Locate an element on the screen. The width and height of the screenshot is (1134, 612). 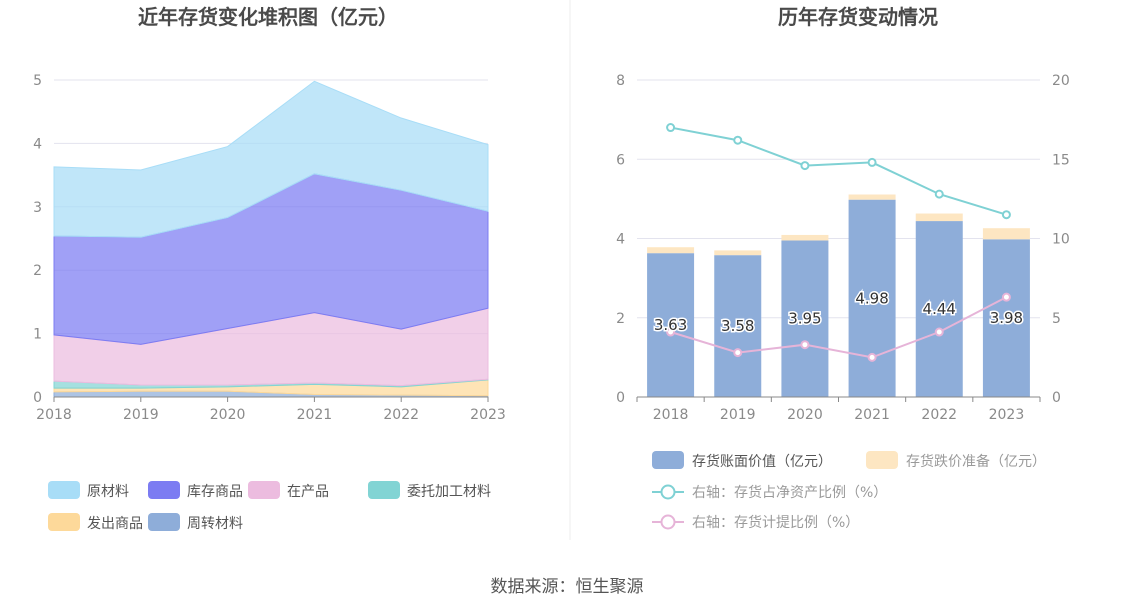
area-y-tick-label: 3 is located at coordinates (37, 208).